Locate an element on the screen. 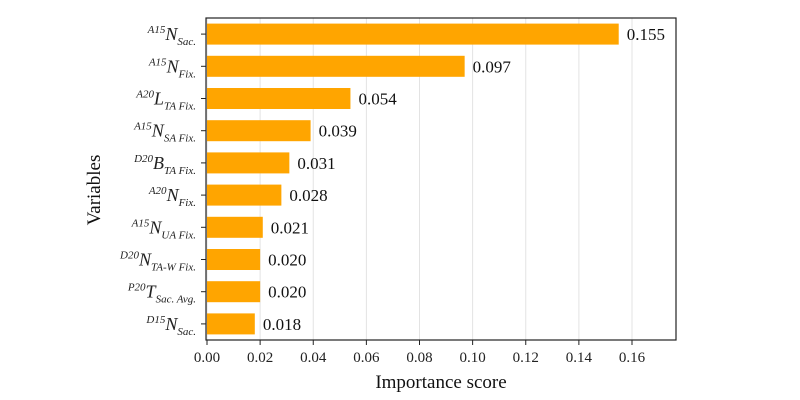 The width and height of the screenshot is (800, 400). y-tick-label: A15NSA Fix. is located at coordinates (164, 133).